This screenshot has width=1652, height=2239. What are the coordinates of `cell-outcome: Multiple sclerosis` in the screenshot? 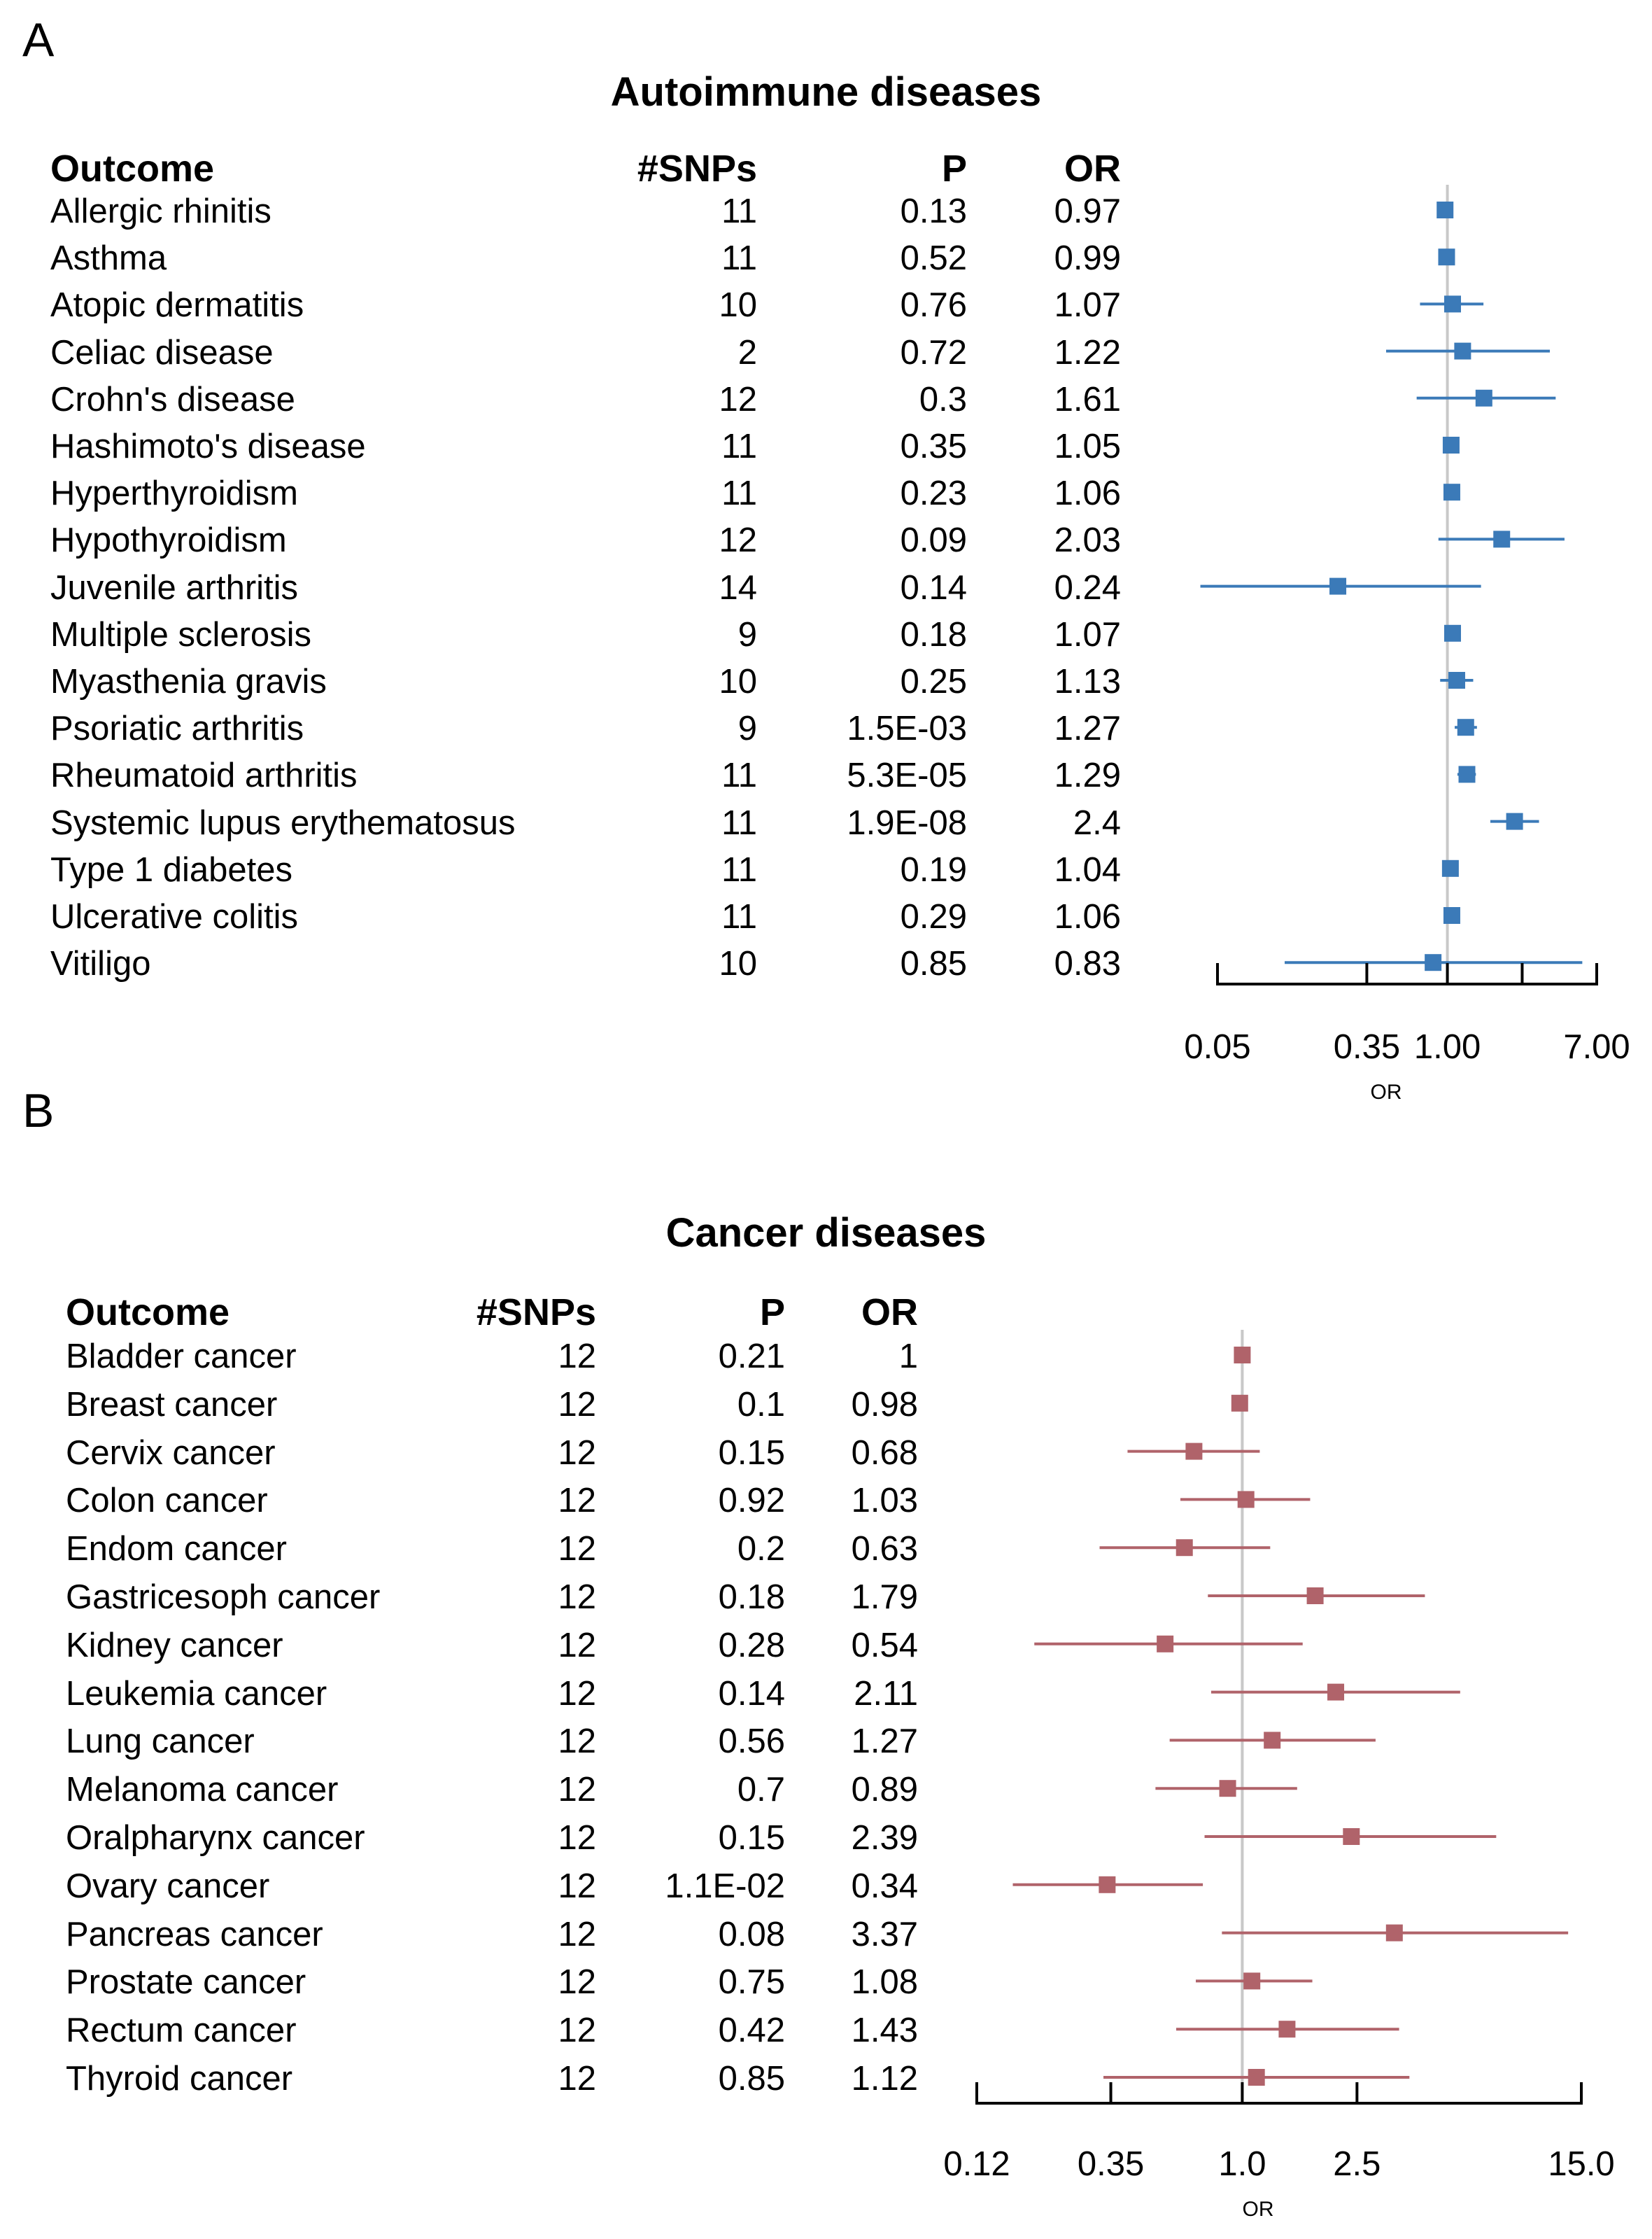 It's located at (181, 634).